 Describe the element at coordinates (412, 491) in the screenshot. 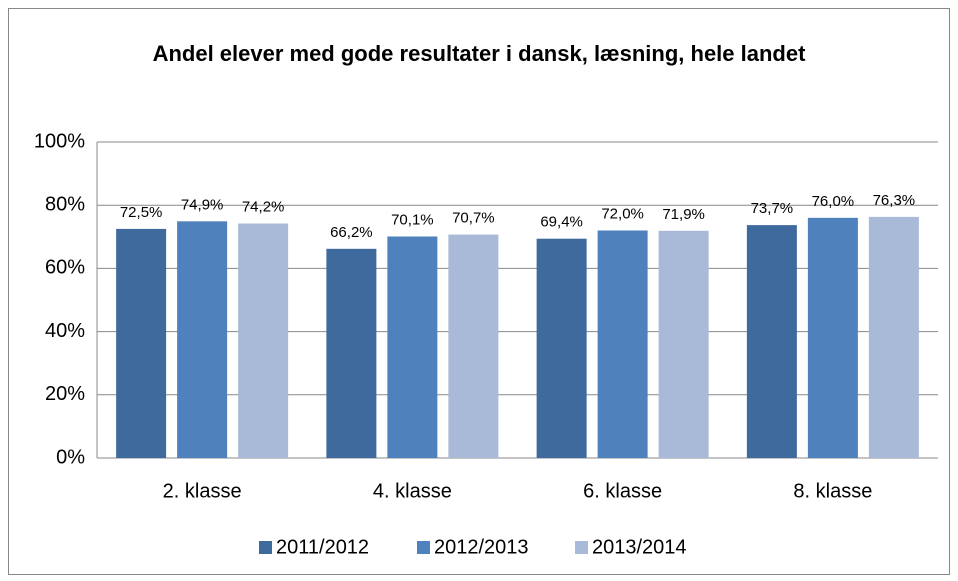

I see `x-tick-label: 4. klasse` at that location.